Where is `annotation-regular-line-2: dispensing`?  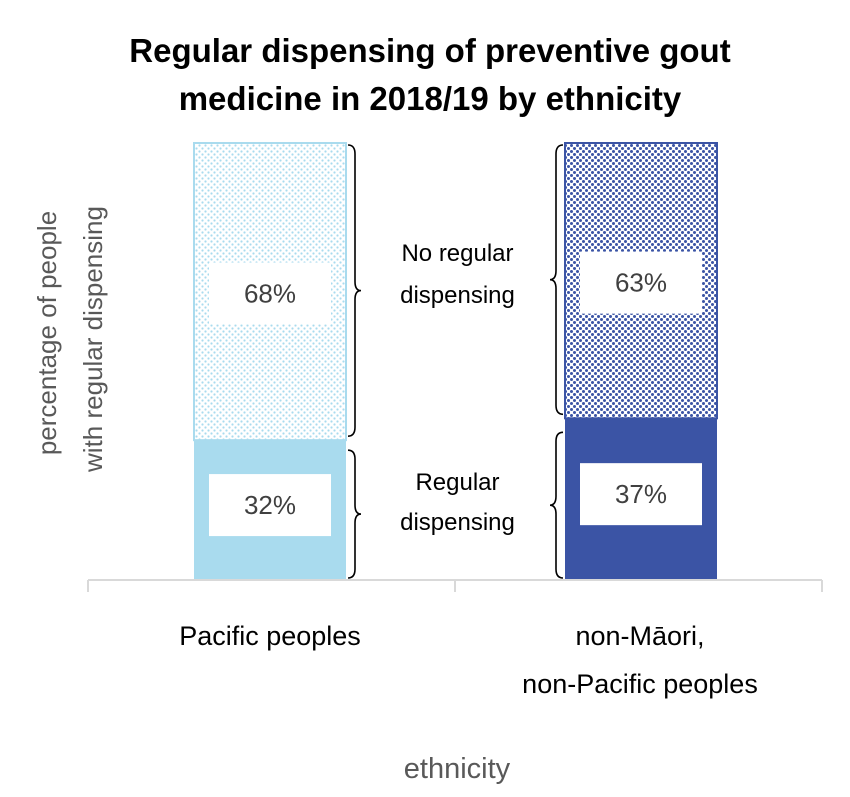
annotation-regular-line-2: dispensing is located at coordinates (457, 522).